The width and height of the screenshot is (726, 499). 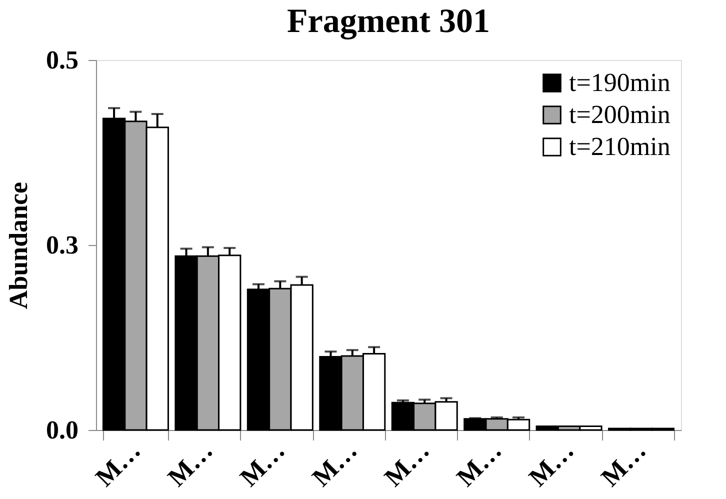 I want to click on legend-label: t=200min, so click(x=619, y=114).